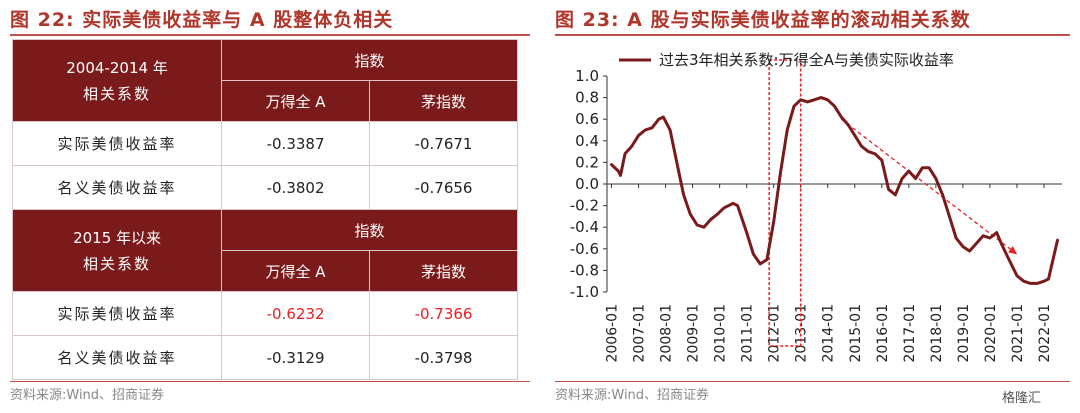  Describe the element at coordinates (117, 250) in the screenshot. I see `period-cell-2: 2015 年以来 相关系数` at that location.